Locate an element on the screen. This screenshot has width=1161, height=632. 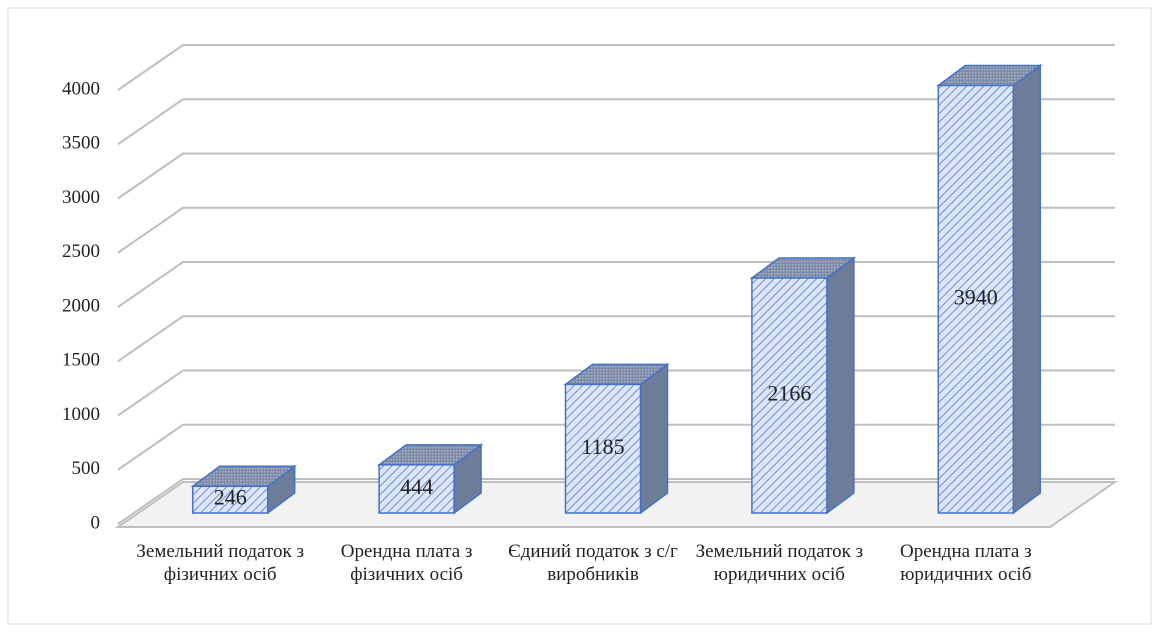
y-tick-label: 500 is located at coordinates (86, 468).